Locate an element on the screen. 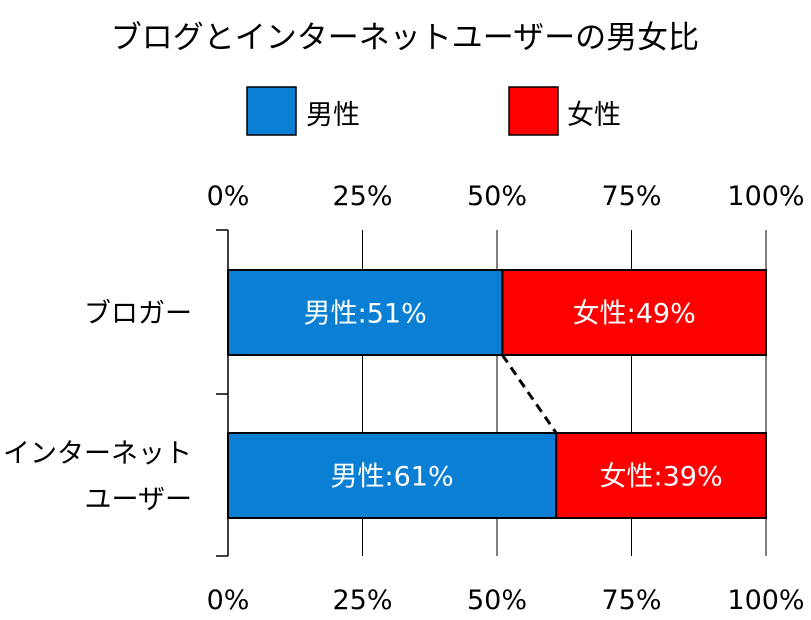  x-tick-label-bottom: 75% is located at coordinates (631, 600).